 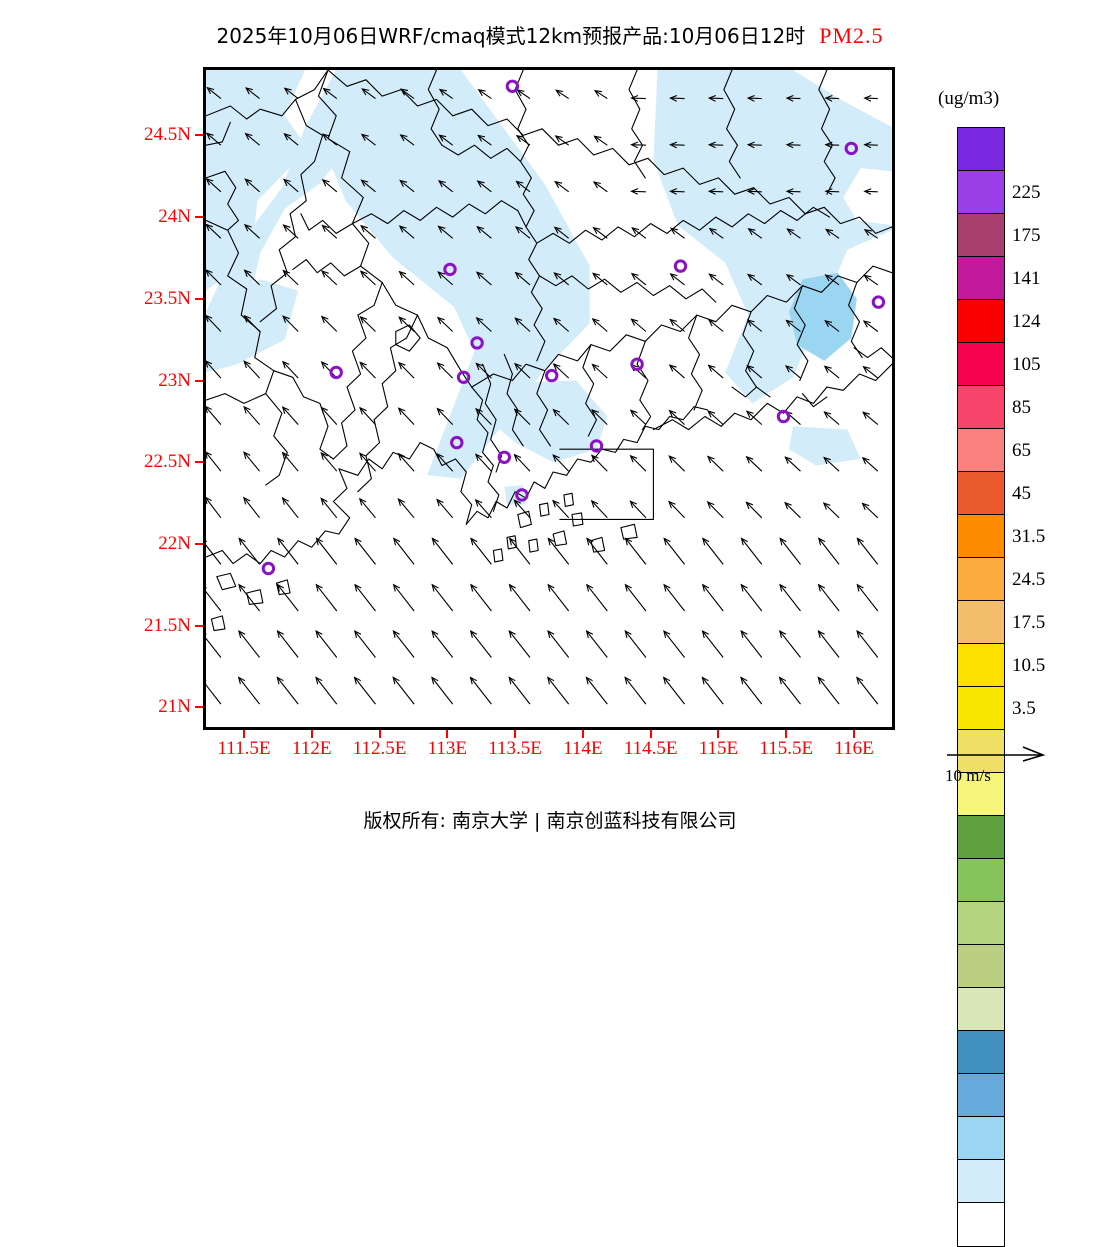 I want to click on wind-scale-label: 10 m/s, so click(x=968, y=775).